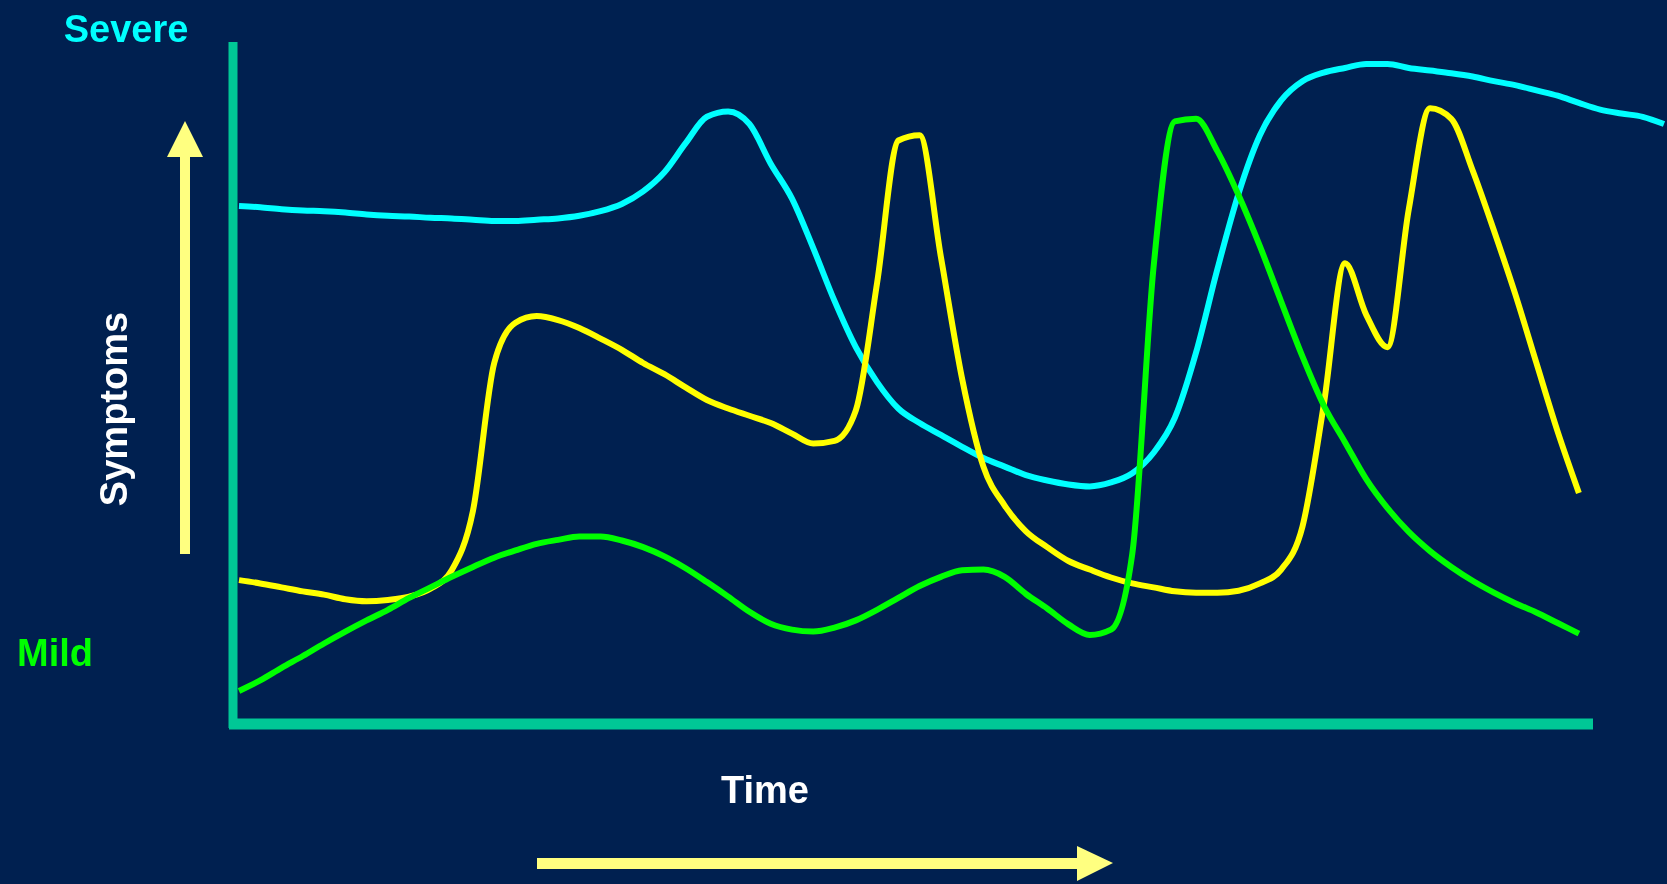  I want to click on x-axis-title: Time, so click(765, 790).